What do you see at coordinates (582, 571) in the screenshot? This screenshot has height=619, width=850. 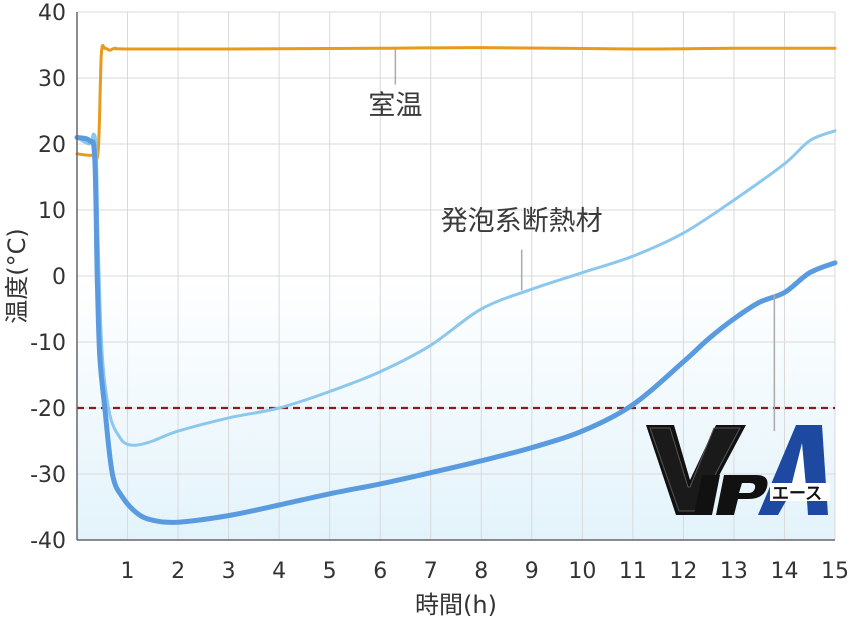 I see `x-tick-label: 10` at bounding box center [582, 571].